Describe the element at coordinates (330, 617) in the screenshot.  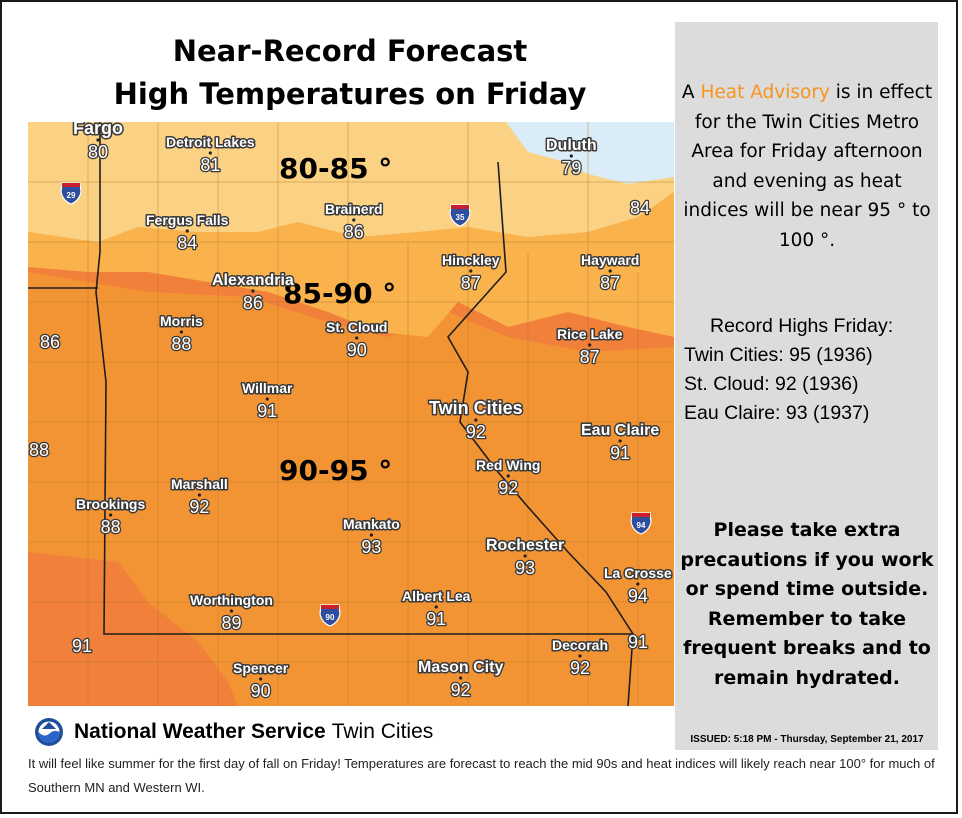
I see `svg-text: 90` at that location.